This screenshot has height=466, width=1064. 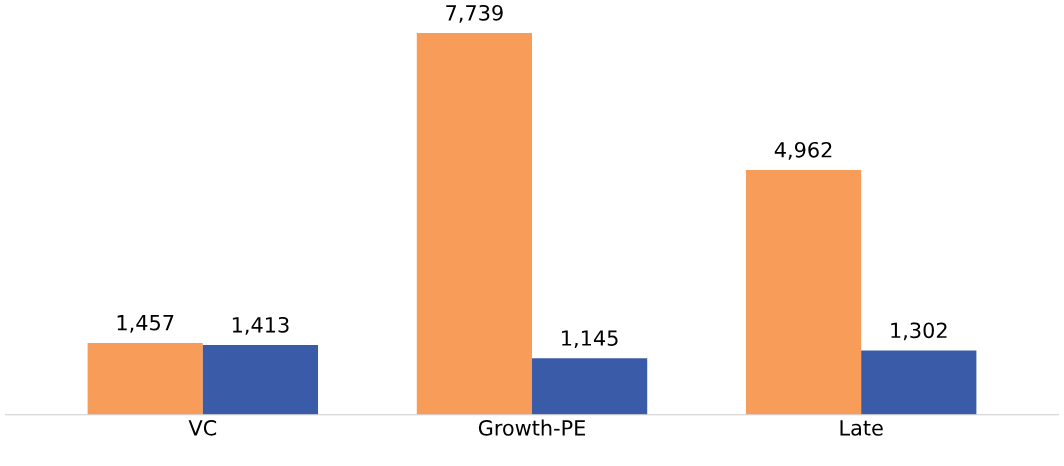 I want to click on data-label: 7,739, so click(x=474, y=13).